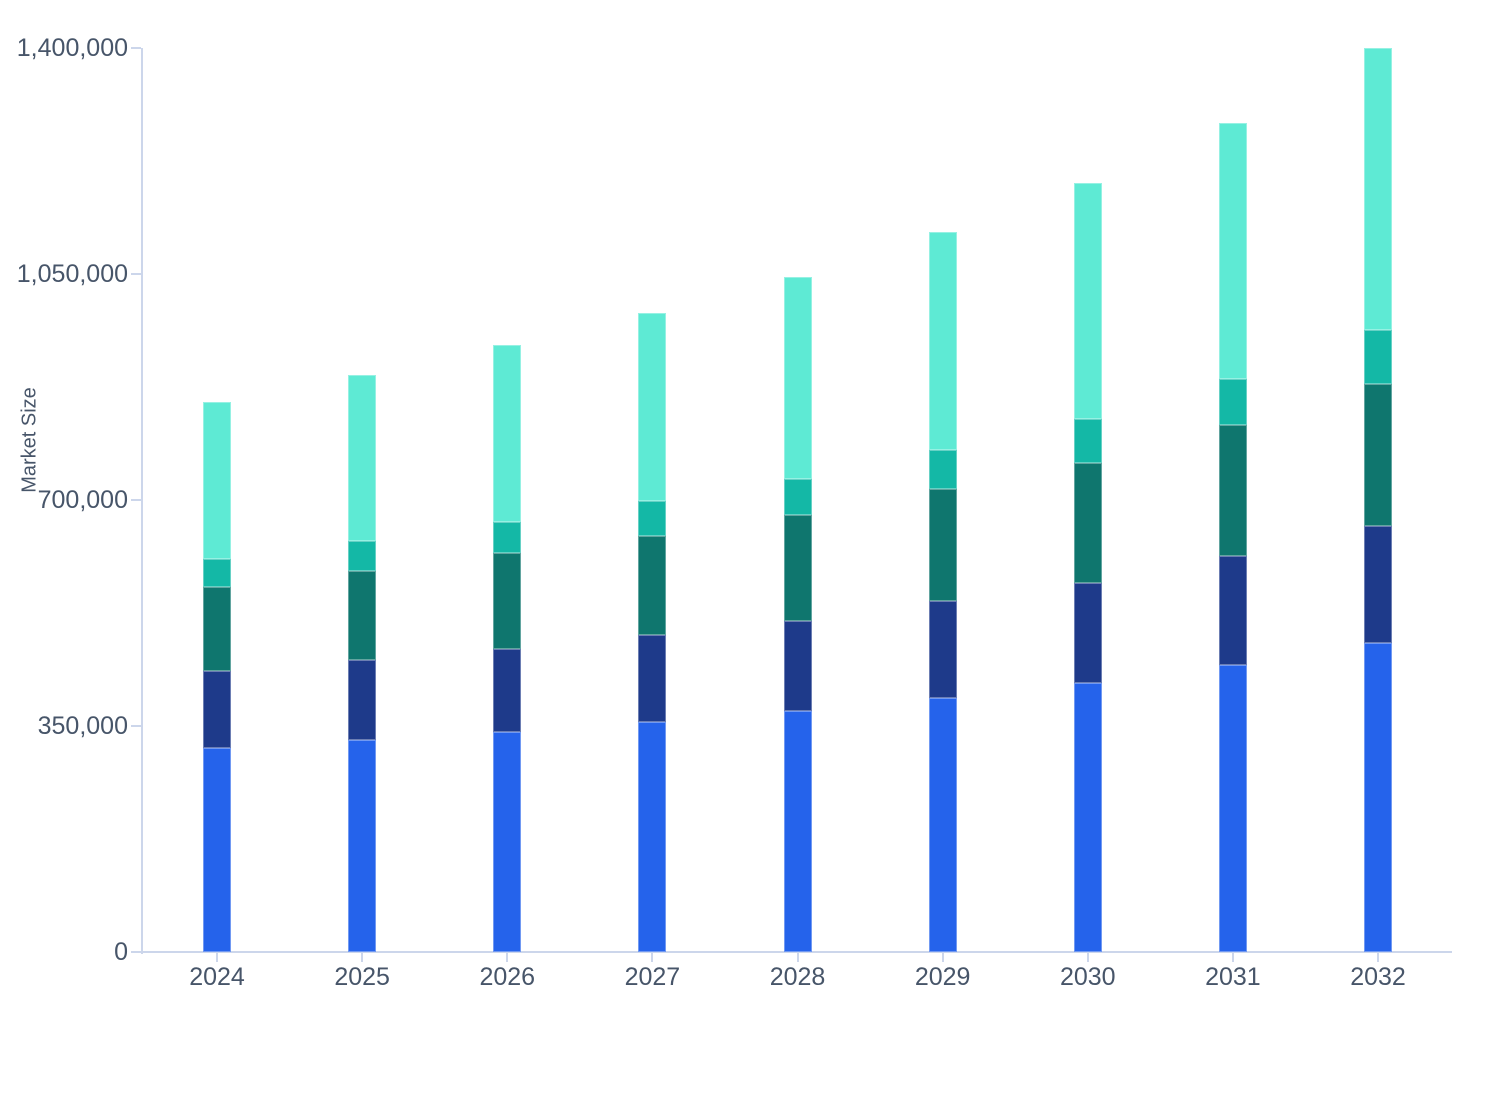 The width and height of the screenshot is (1508, 1120). What do you see at coordinates (72, 273) in the screenshot?
I see `y-tick-label: 1,050,000` at bounding box center [72, 273].